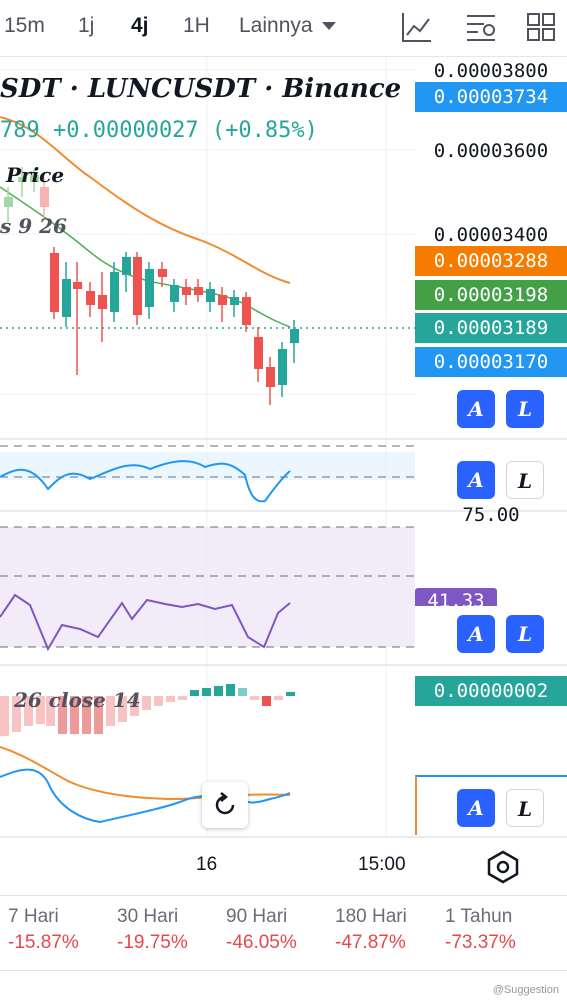  What do you see at coordinates (201, 89) in the screenshot?
I see `symbol-title: SDT · LUNCUSDT · Binance` at bounding box center [201, 89].